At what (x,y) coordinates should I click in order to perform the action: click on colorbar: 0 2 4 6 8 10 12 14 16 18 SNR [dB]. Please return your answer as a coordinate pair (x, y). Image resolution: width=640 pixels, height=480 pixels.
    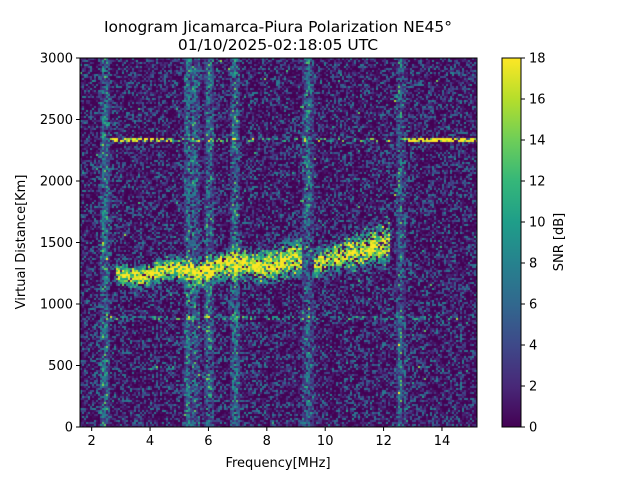
    Looking at the image, I should click on (534, 244).